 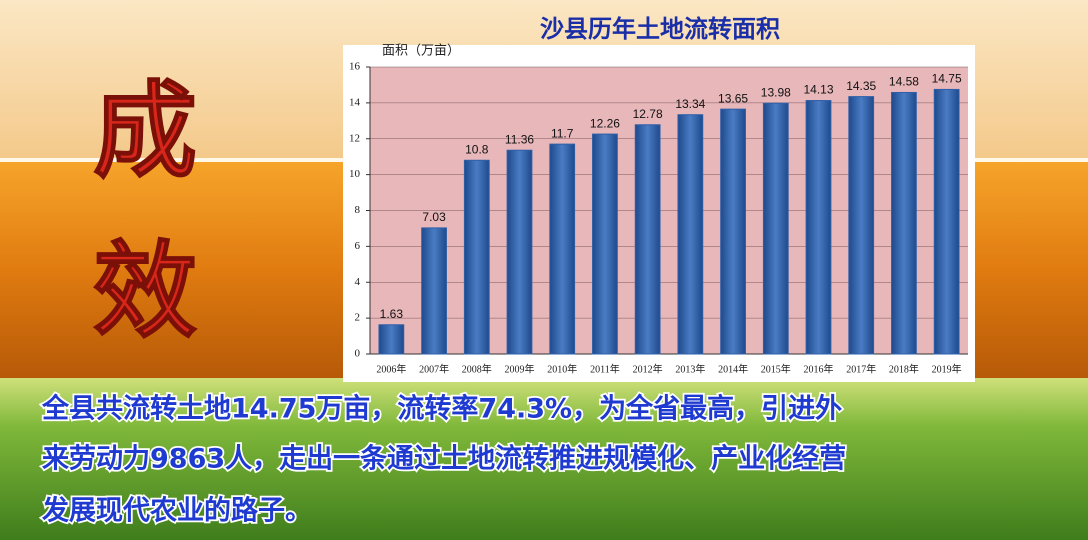 What do you see at coordinates (358, 354) in the screenshot?
I see `y-tick-label: 0` at bounding box center [358, 354].